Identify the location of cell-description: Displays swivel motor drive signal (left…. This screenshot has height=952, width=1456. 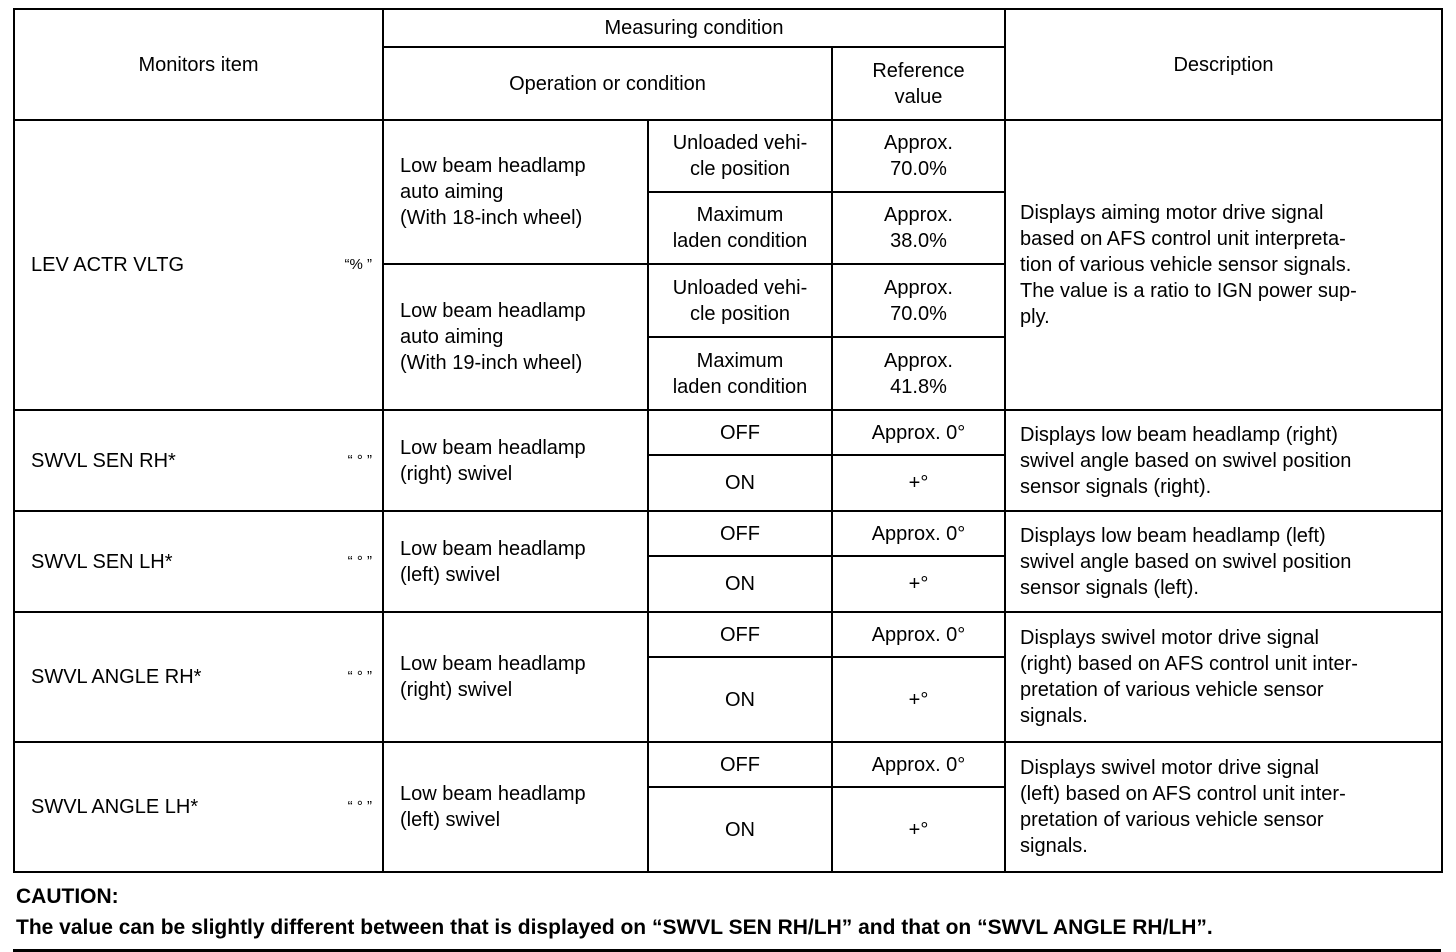
(1224, 807).